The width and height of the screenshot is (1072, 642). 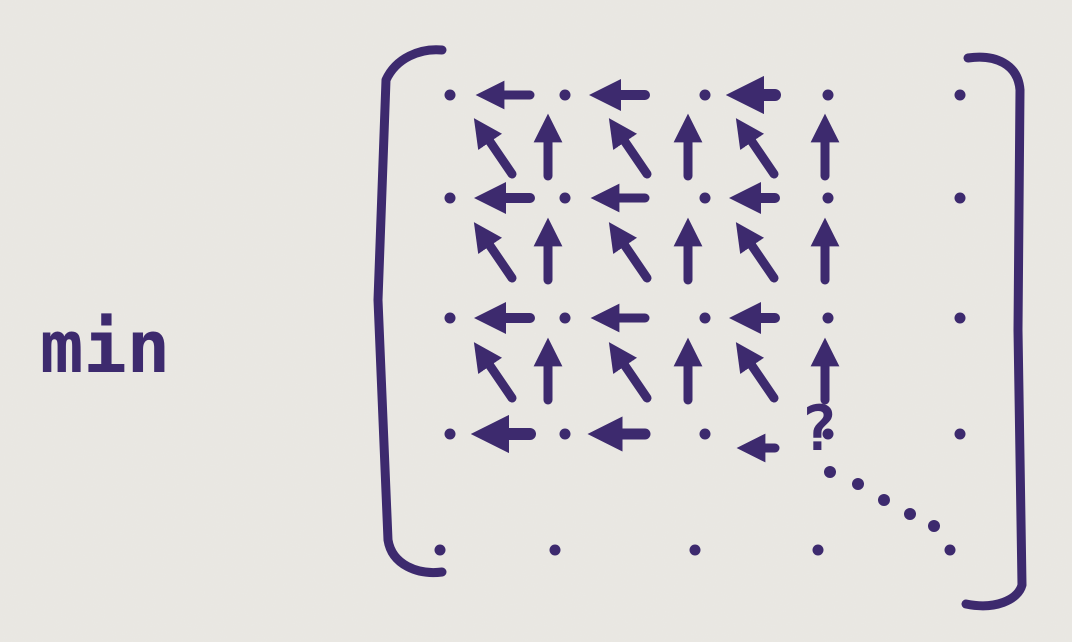 I want to click on right-bracket, so click(x=994, y=331).